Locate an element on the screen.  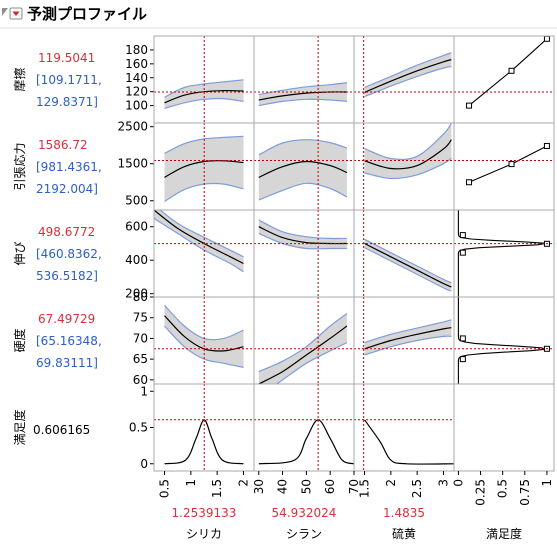
x-tick-label-1-3: 60 is located at coordinates (330, 486).